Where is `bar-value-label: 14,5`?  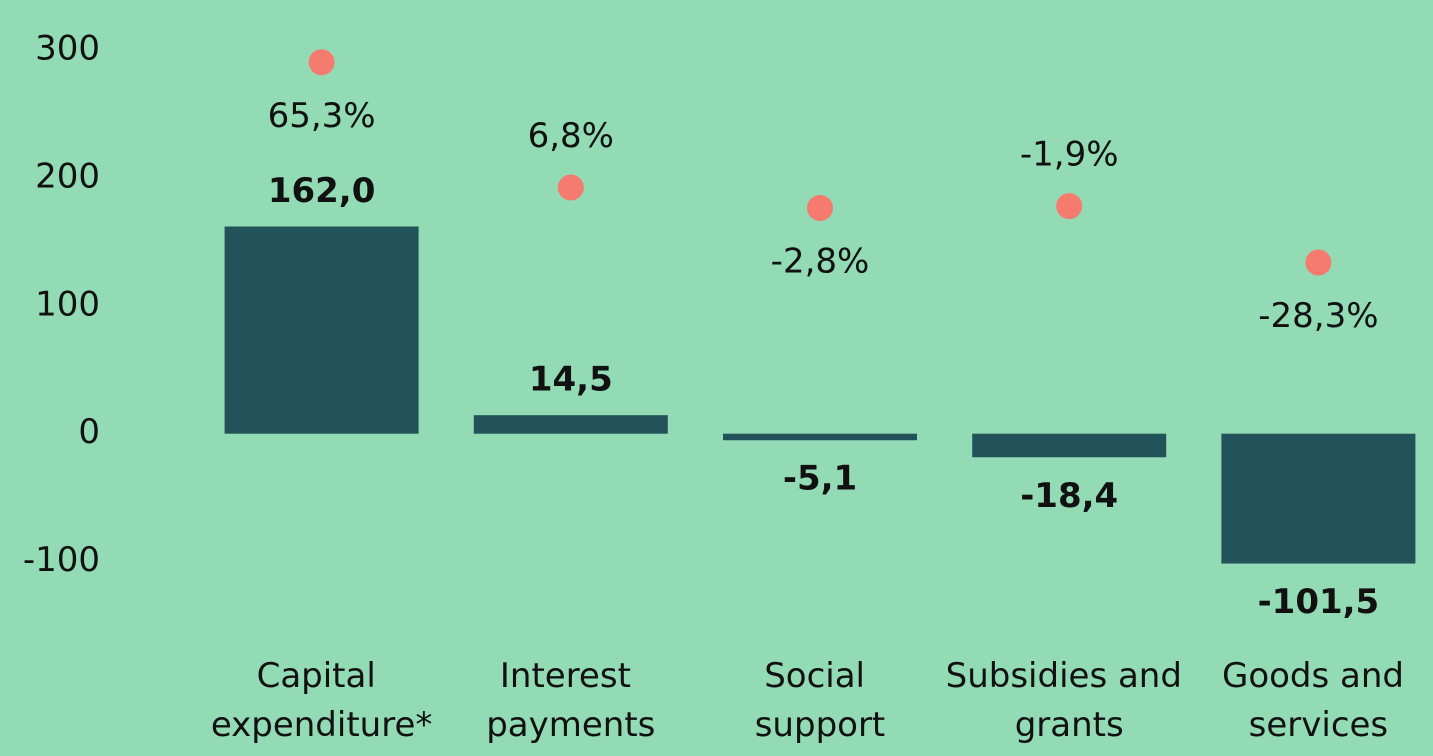 bar-value-label: 14,5 is located at coordinates (571, 380).